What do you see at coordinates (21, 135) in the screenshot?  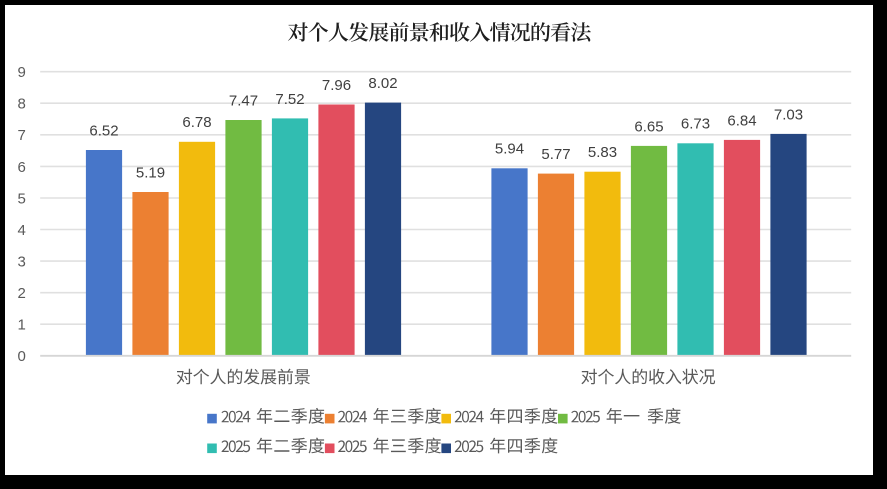 I see `svg-text: 7` at bounding box center [21, 135].